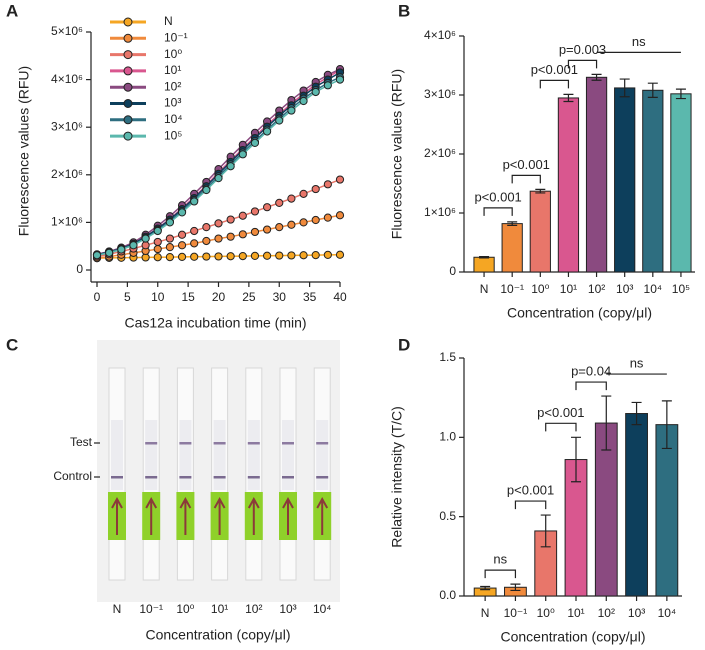 The height and width of the screenshot is (650, 705). I want to click on x-tick-label: 10⁻¹, so click(516, 613).